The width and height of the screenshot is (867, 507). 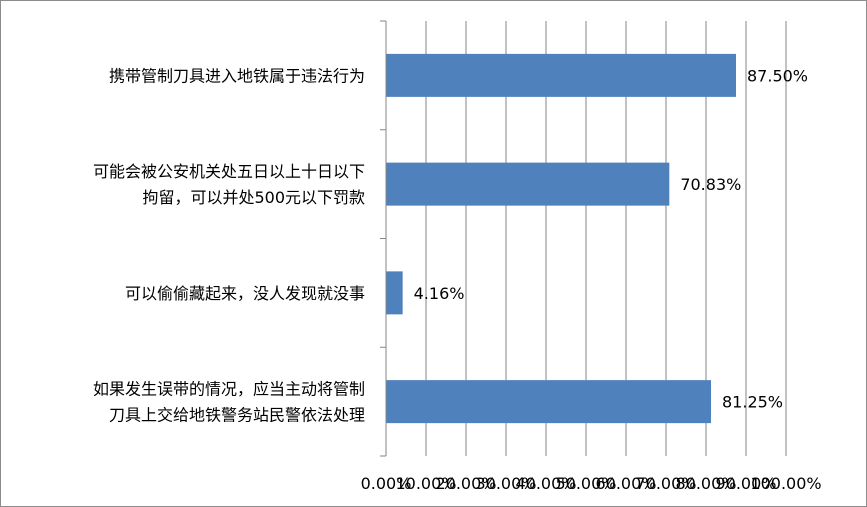 What do you see at coordinates (383, 238) in the screenshot?
I see `category-axis` at bounding box center [383, 238].